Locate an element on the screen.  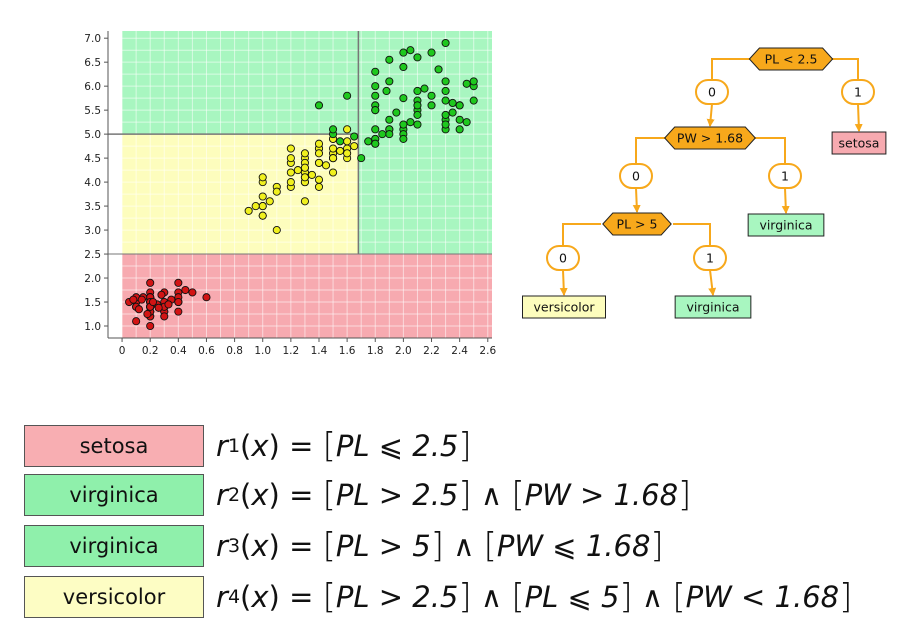
split-node-shape is located at coordinates (637, 224).